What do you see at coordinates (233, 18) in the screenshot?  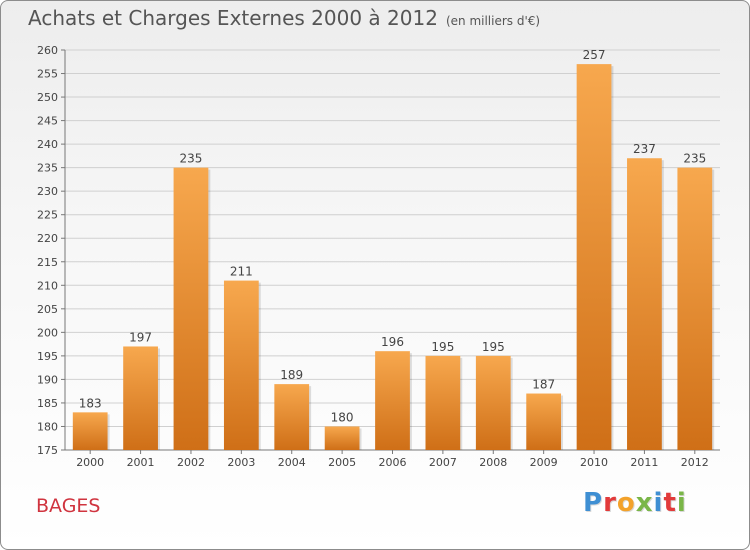 I see `chart-title-text: Achats et Charges Externes 2000 à 2012` at bounding box center [233, 18].